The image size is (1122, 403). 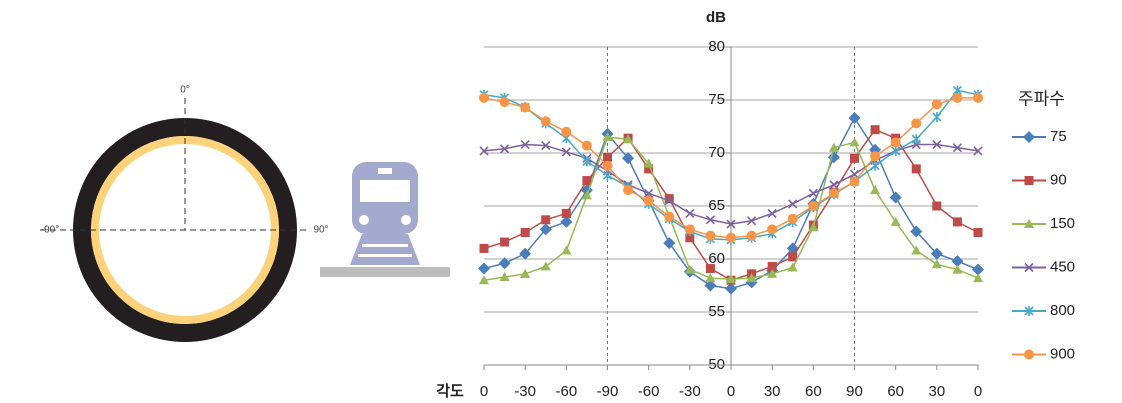 What do you see at coordinates (608, 391) in the screenshot?
I see `x-tick-label: -90` at bounding box center [608, 391].